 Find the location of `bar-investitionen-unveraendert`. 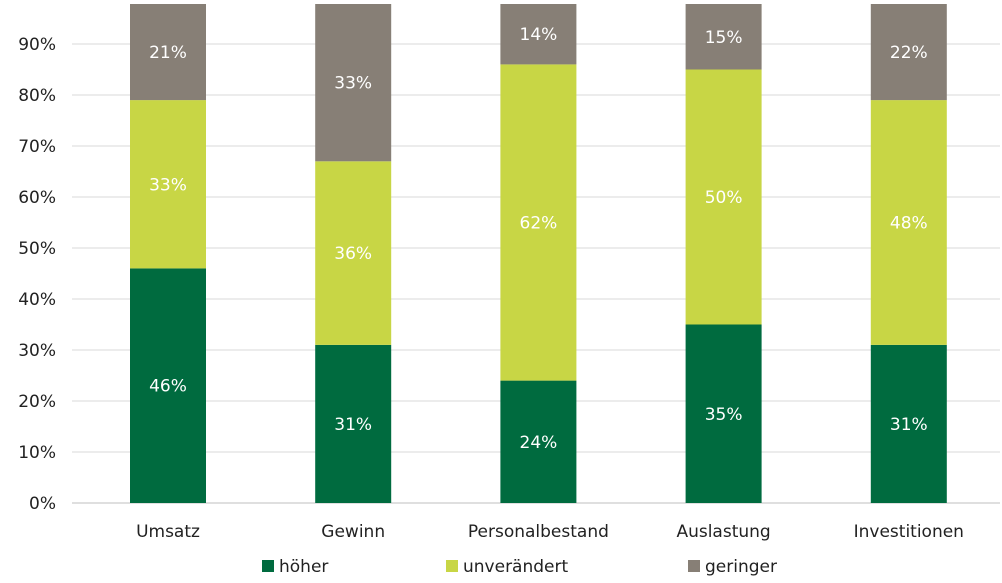

bar-investitionen-unveraendert is located at coordinates (908, 222).